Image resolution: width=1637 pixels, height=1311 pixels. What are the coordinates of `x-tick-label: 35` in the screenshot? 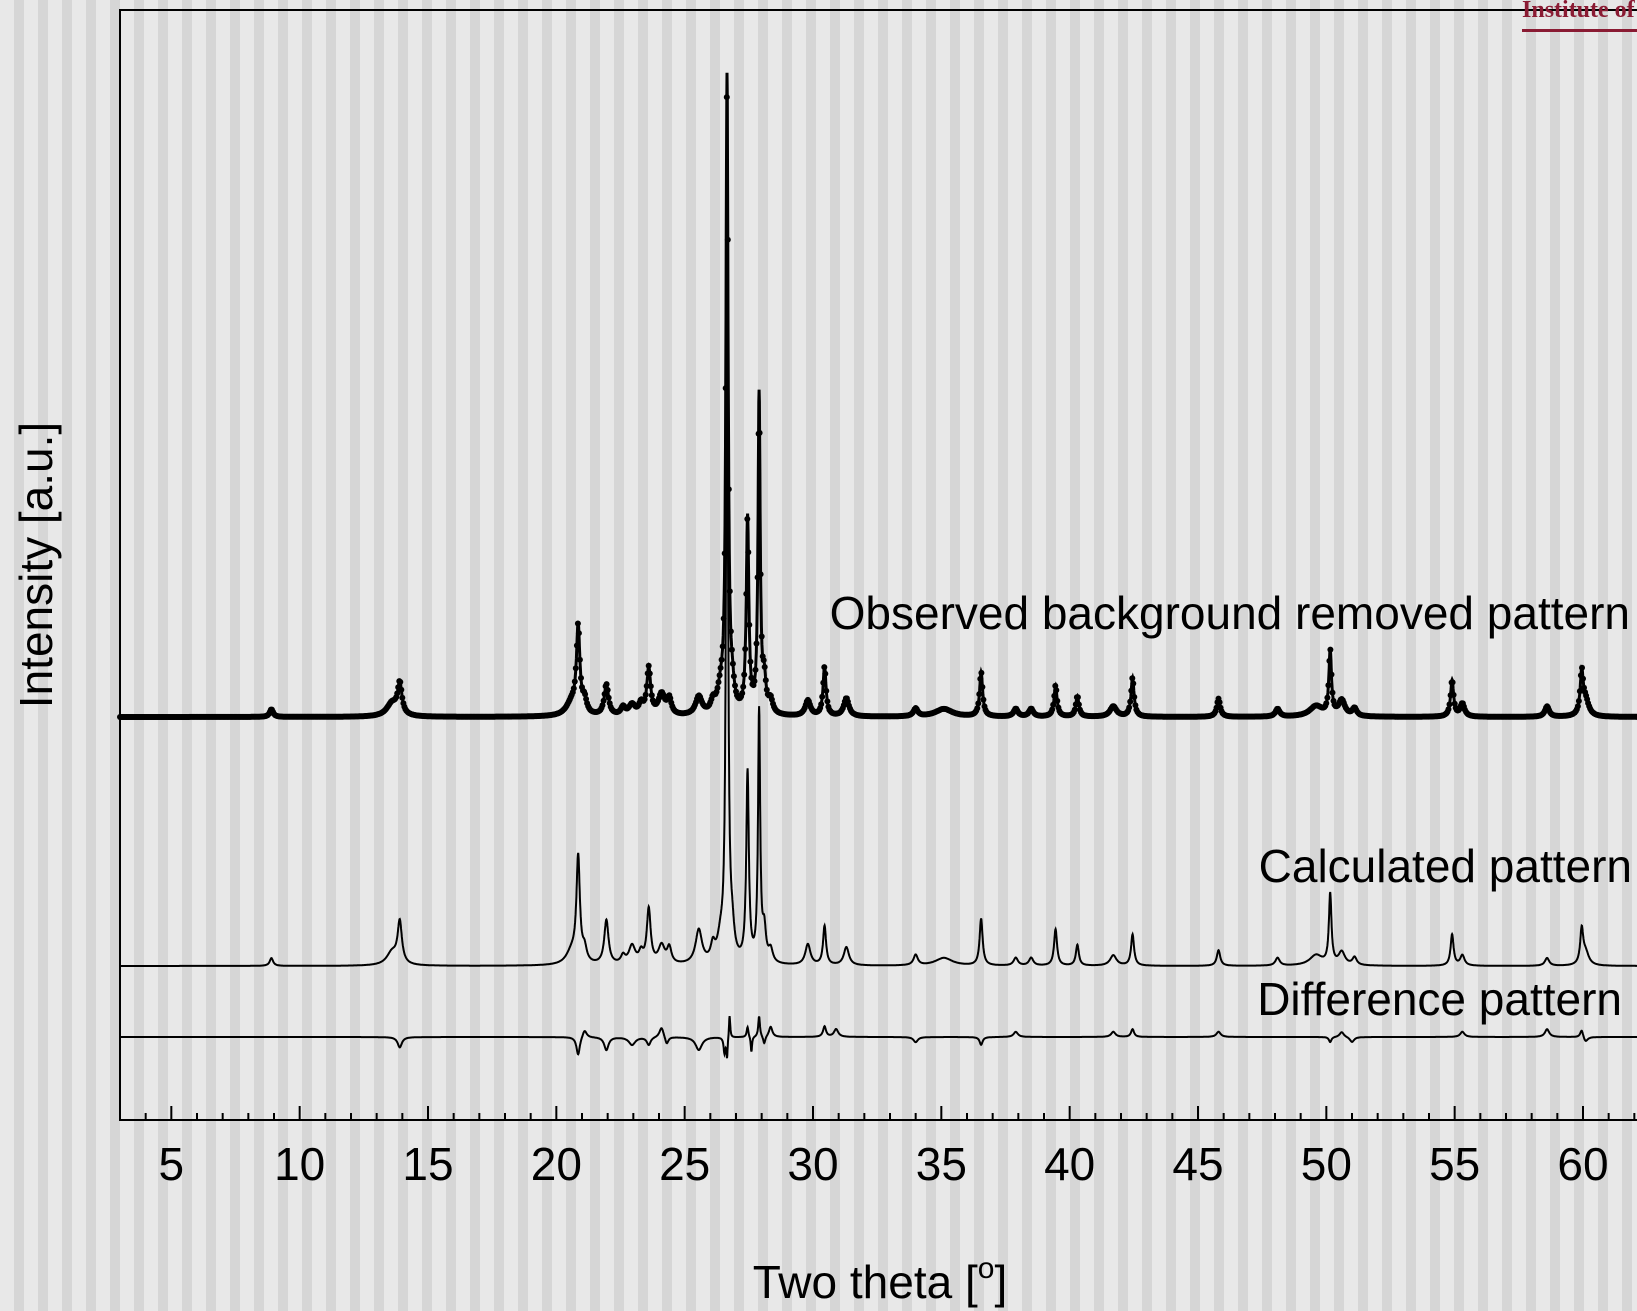 It's located at (941, 1164).